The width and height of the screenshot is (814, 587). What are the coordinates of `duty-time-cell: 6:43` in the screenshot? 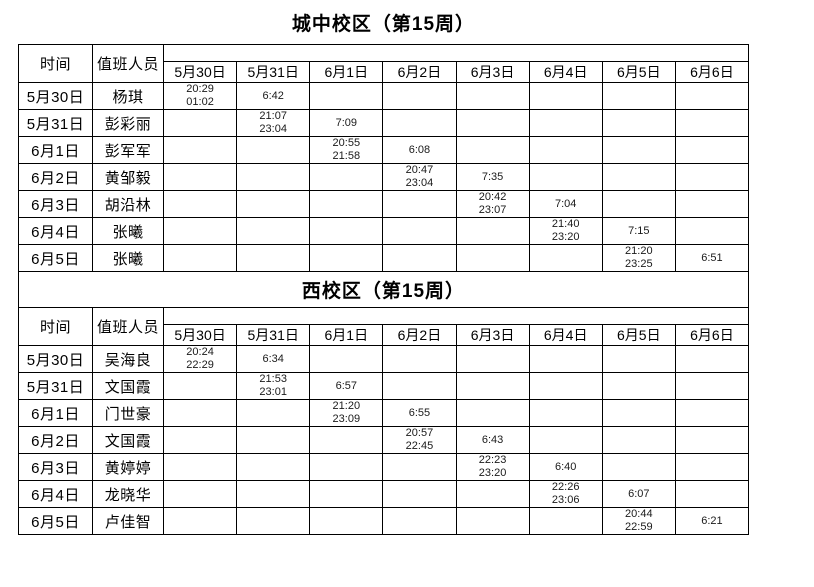 It's located at (492, 440).